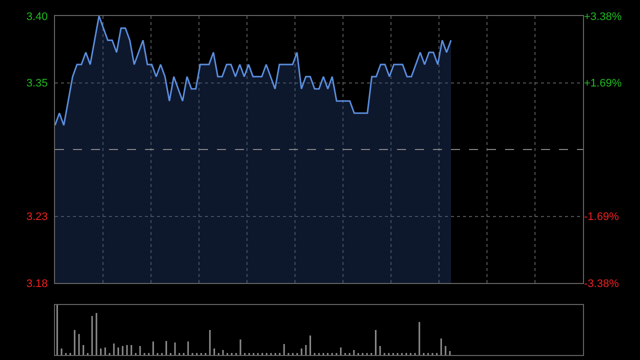 This screenshot has width=640, height=360. What do you see at coordinates (602, 284) in the screenshot?
I see `y2-tick-label: -3.38%` at bounding box center [602, 284].